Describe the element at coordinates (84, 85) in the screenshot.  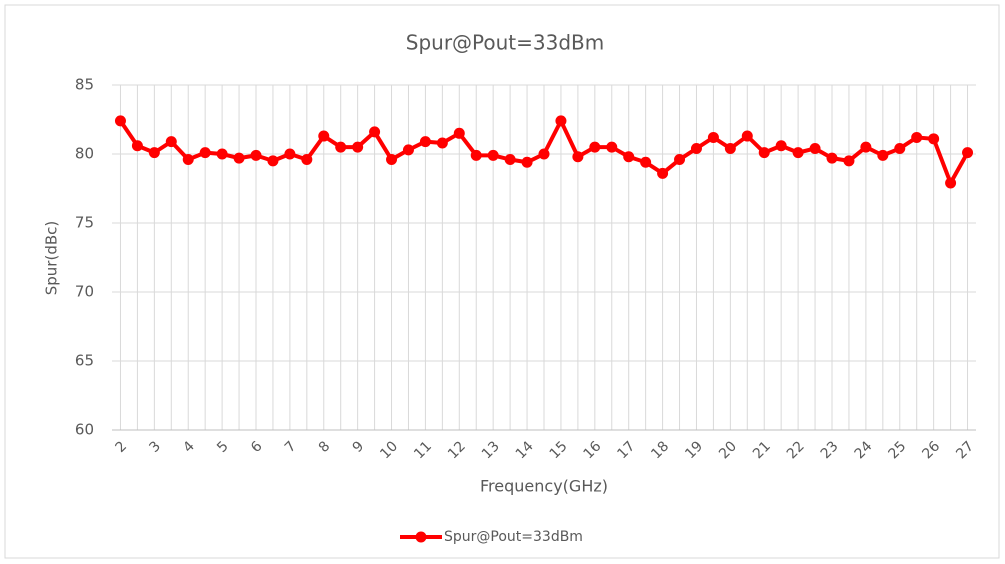
I see `y-tick-label: 85` at that location.